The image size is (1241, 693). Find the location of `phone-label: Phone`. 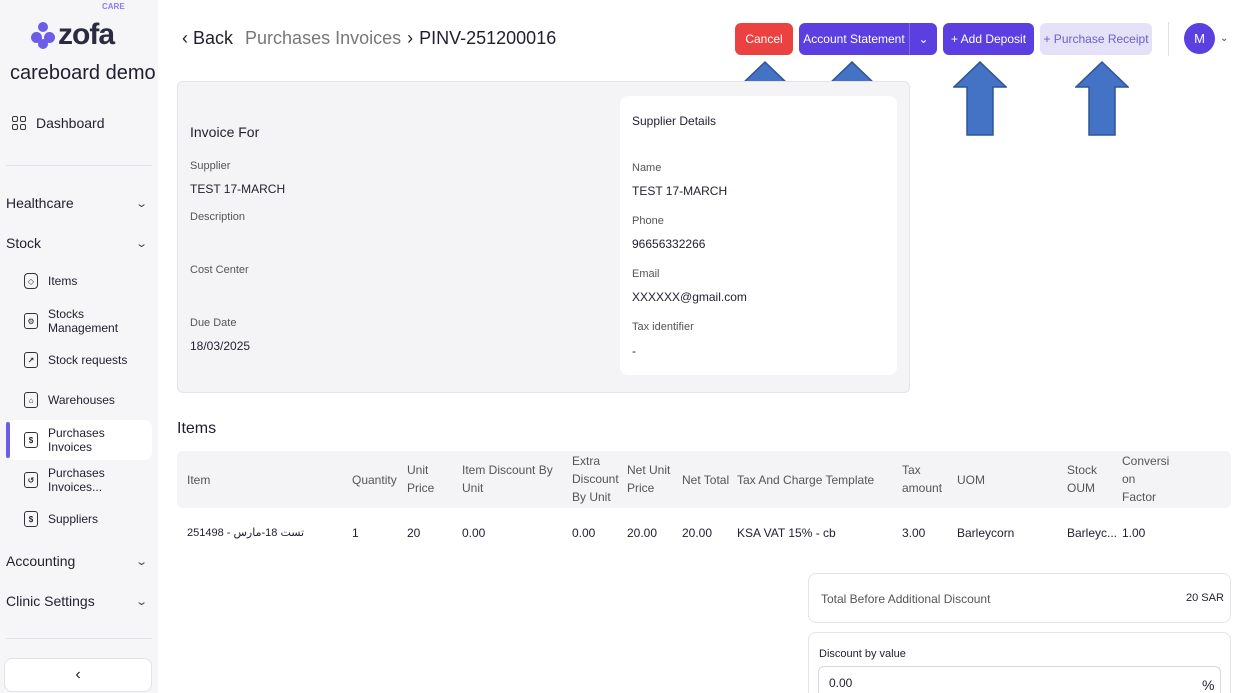

phone-label: Phone is located at coordinates (648, 221).